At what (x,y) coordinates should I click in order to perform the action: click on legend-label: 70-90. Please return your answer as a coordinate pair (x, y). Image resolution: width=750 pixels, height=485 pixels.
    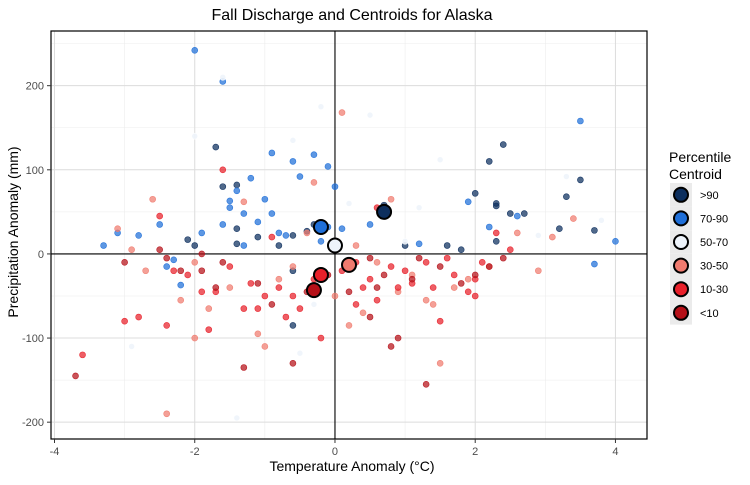
    Looking at the image, I should click on (714, 219).